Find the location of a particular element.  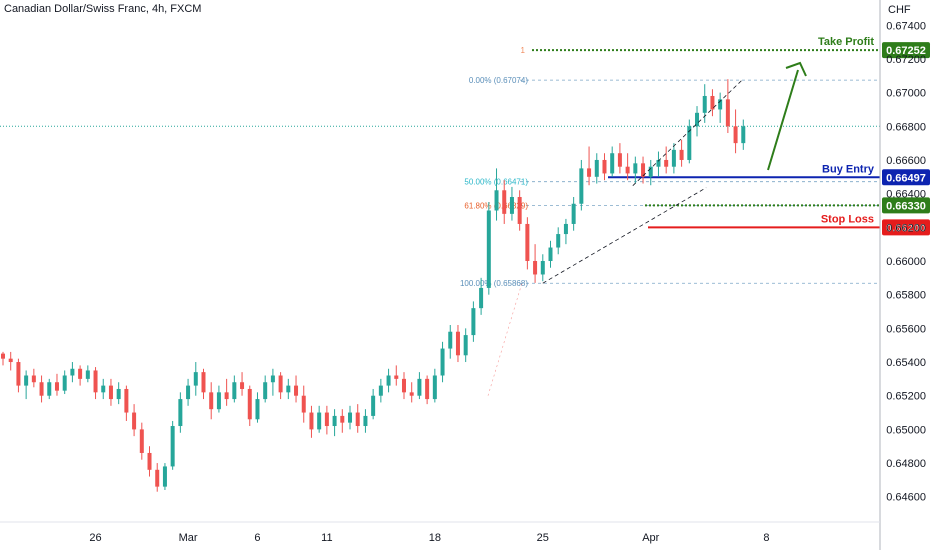

x-tick-label: 8 is located at coordinates (766, 538).